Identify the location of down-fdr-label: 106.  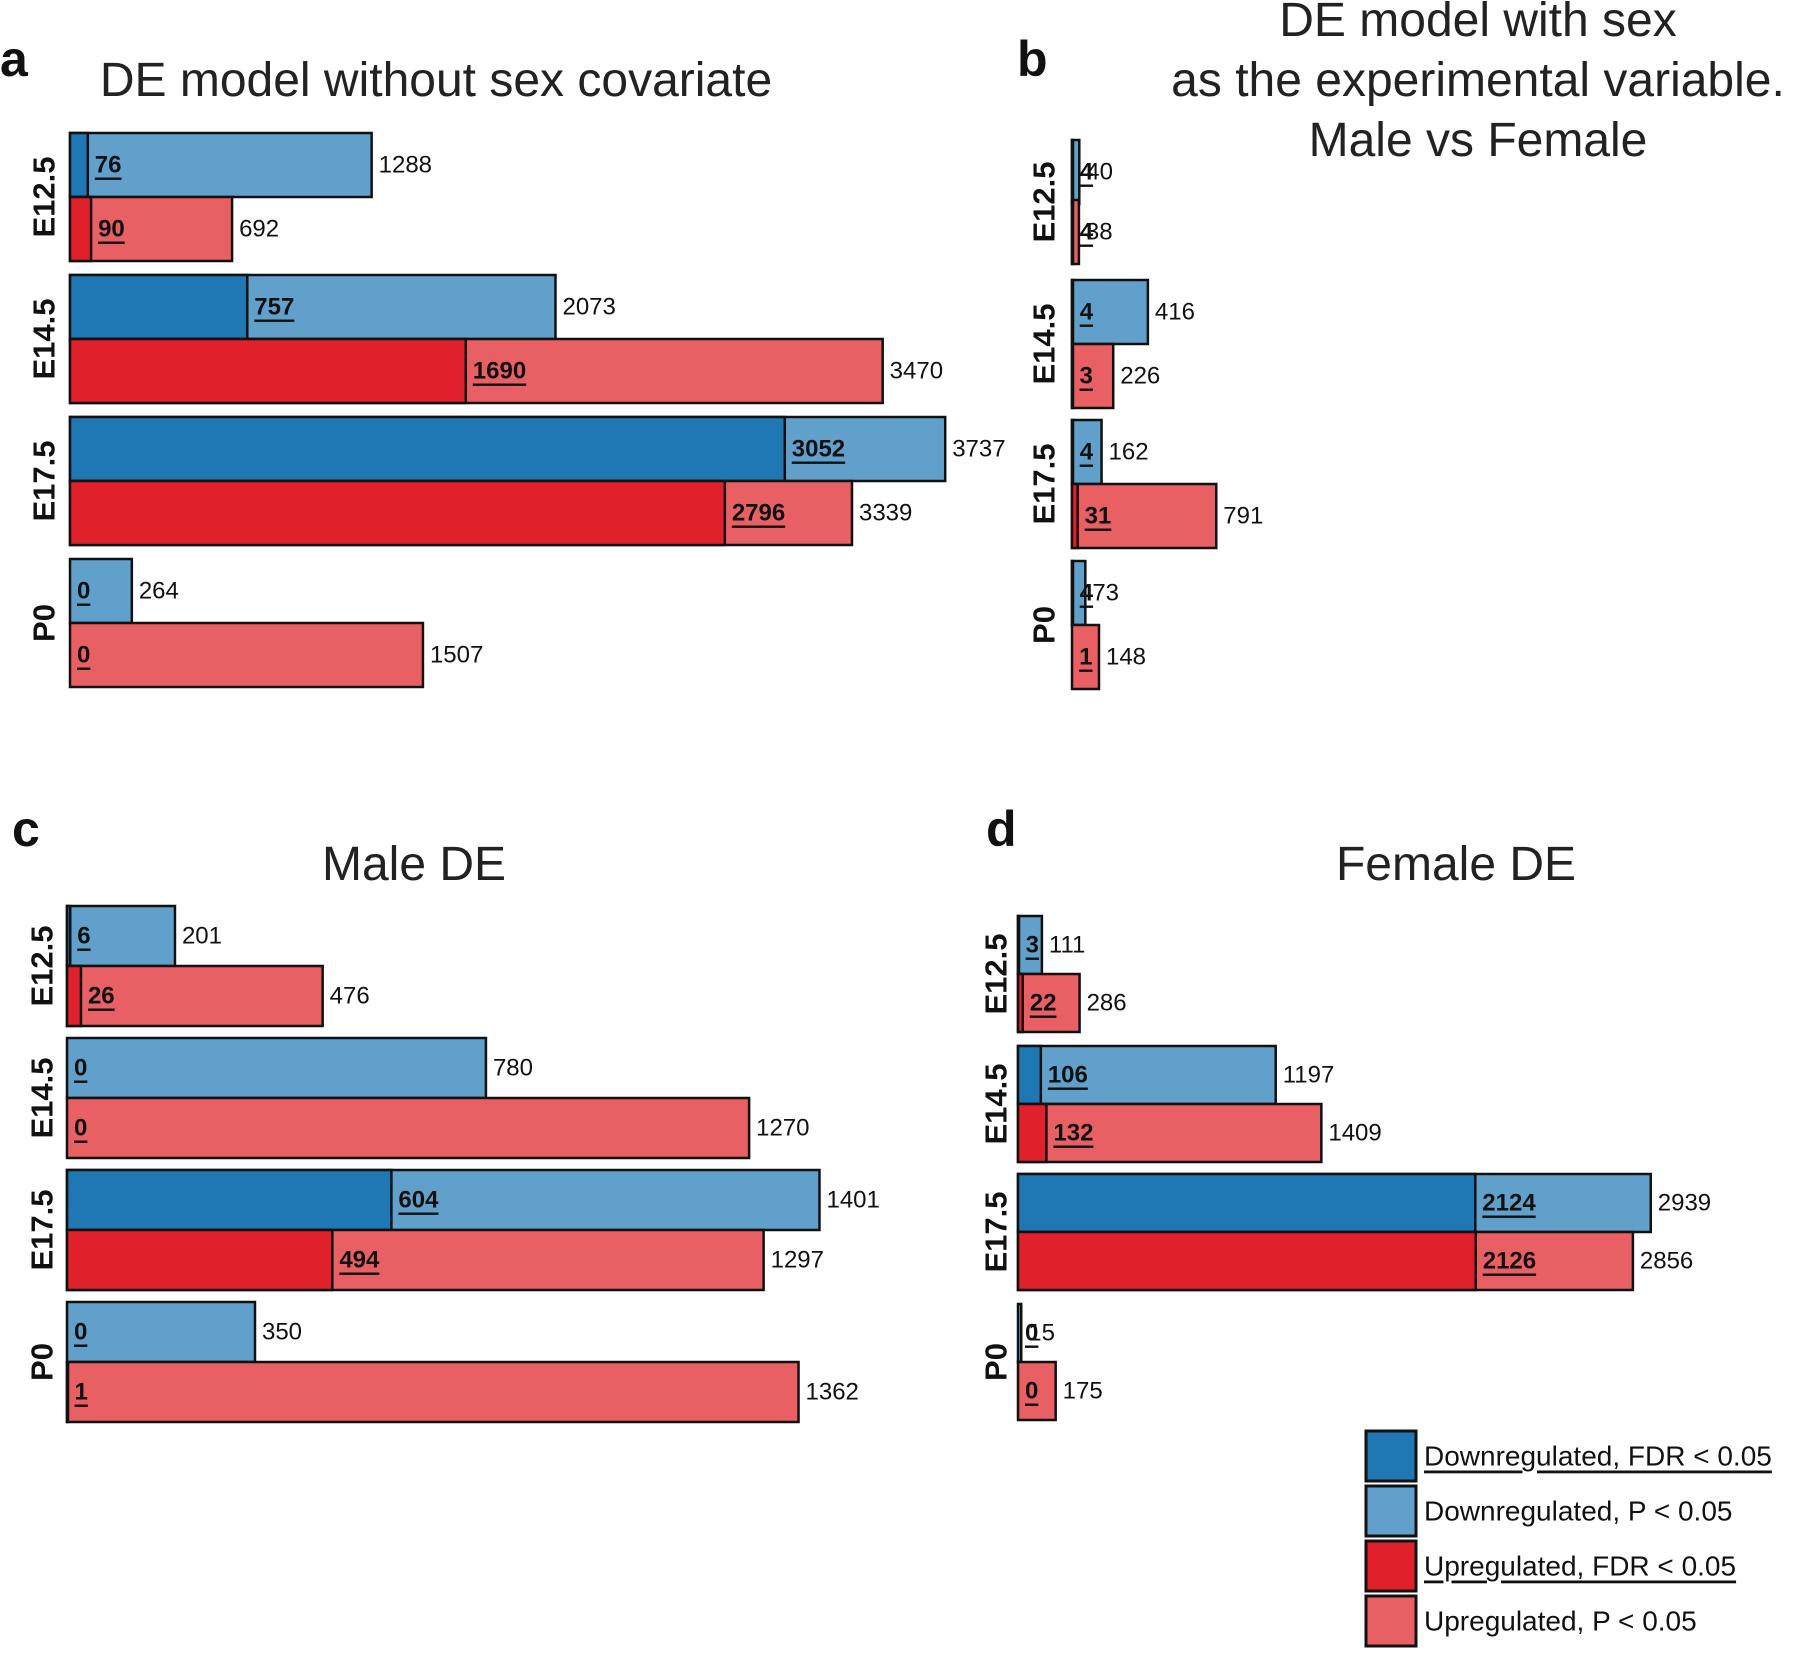
(1068, 1075).